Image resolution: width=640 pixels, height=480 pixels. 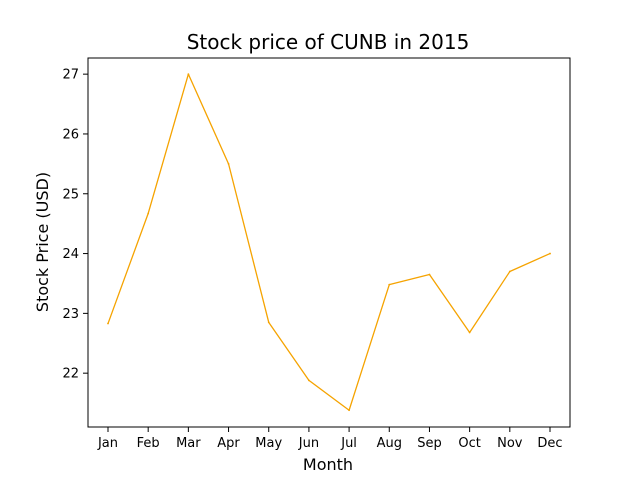 I want to click on x-tick-label: Jul, so click(x=348, y=443).